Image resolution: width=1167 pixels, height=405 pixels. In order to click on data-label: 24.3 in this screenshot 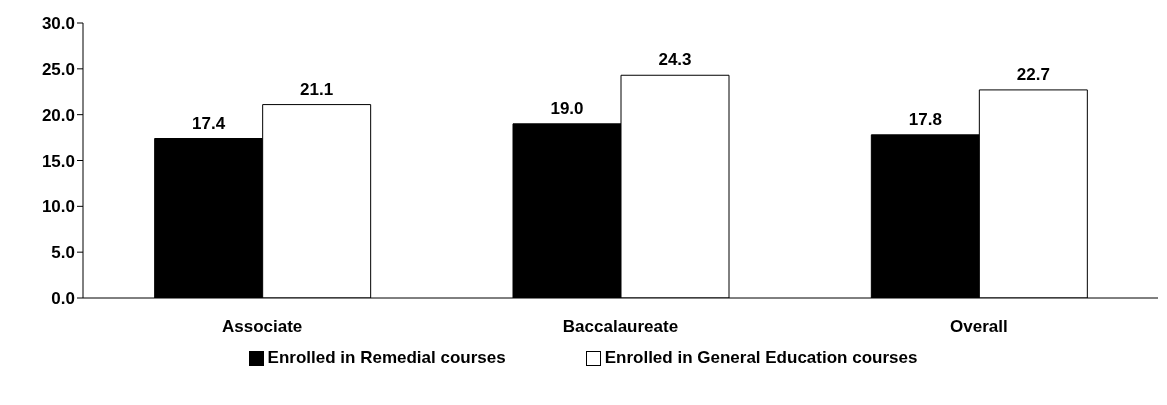, I will do `click(675, 60)`.